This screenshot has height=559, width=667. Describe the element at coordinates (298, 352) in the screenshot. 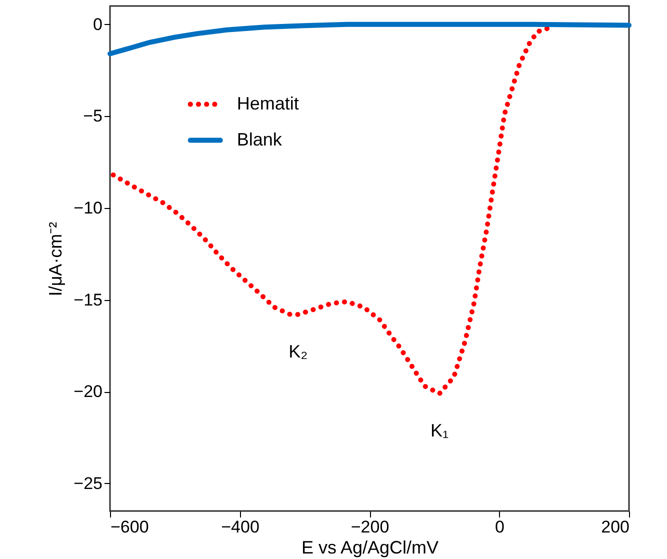

I see `annotation: K₂` at that location.